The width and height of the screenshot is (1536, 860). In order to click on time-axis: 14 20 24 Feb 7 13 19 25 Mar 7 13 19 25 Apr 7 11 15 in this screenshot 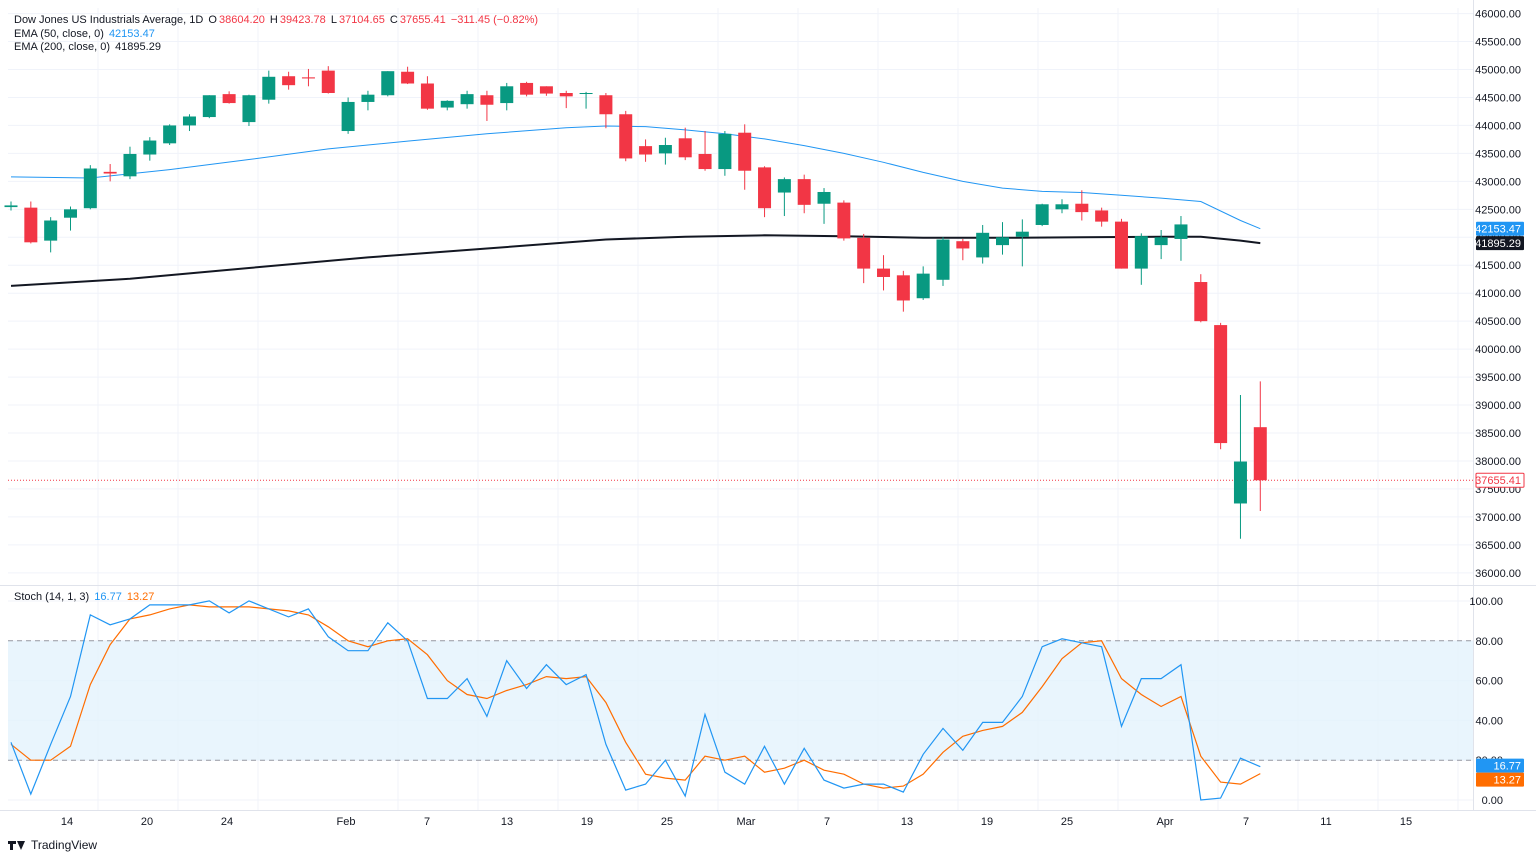, I will do `click(736, 822)`.